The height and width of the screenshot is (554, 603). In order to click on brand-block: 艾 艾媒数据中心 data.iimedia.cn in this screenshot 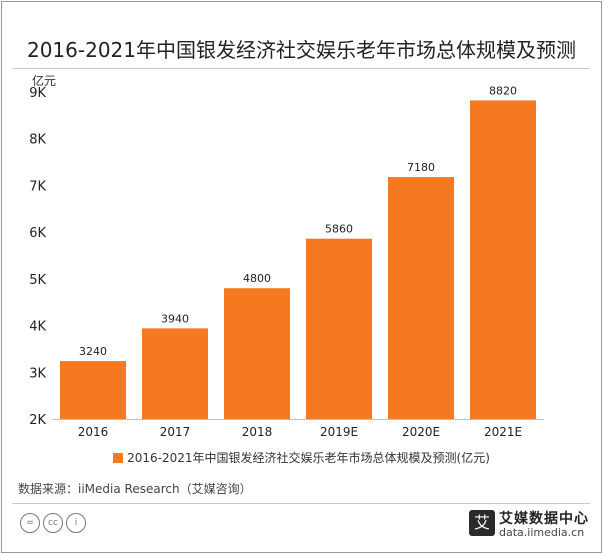, I will do `click(529, 525)`.